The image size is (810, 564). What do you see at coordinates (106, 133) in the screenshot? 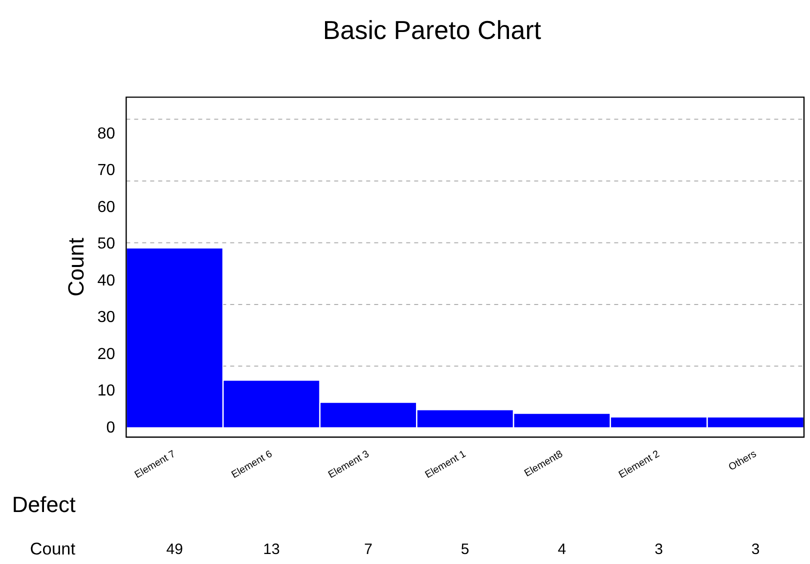
I see `y-tick-label: 80` at bounding box center [106, 133].